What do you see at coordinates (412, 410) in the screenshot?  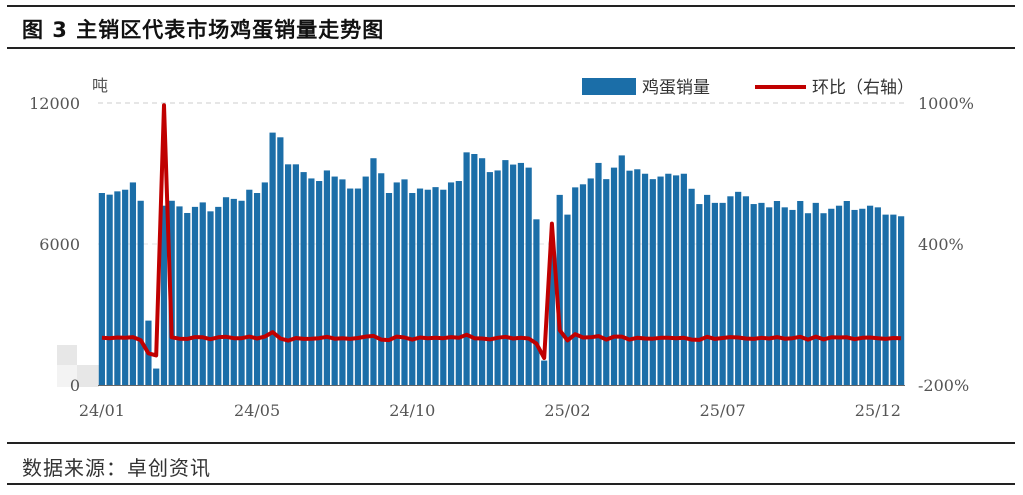 I see `x-tick-label: 24/10` at bounding box center [412, 410].